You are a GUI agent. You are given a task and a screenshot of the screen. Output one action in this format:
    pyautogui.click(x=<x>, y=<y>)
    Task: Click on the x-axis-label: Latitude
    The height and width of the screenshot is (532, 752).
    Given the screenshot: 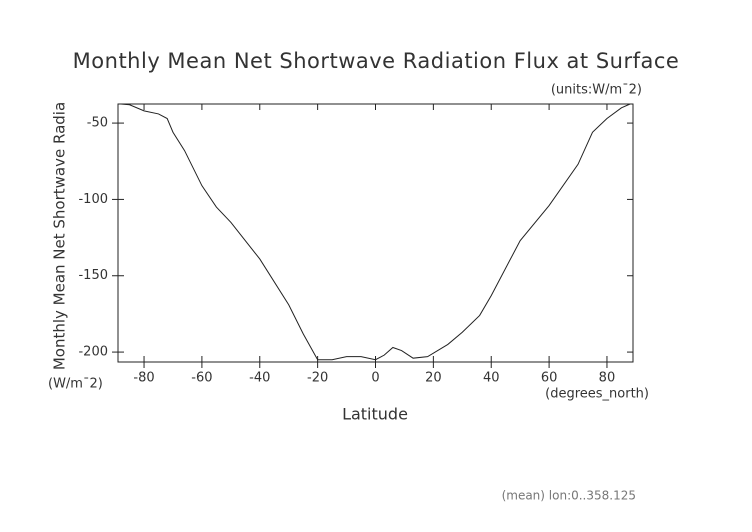 What is the action you would take?
    pyautogui.click(x=375, y=414)
    